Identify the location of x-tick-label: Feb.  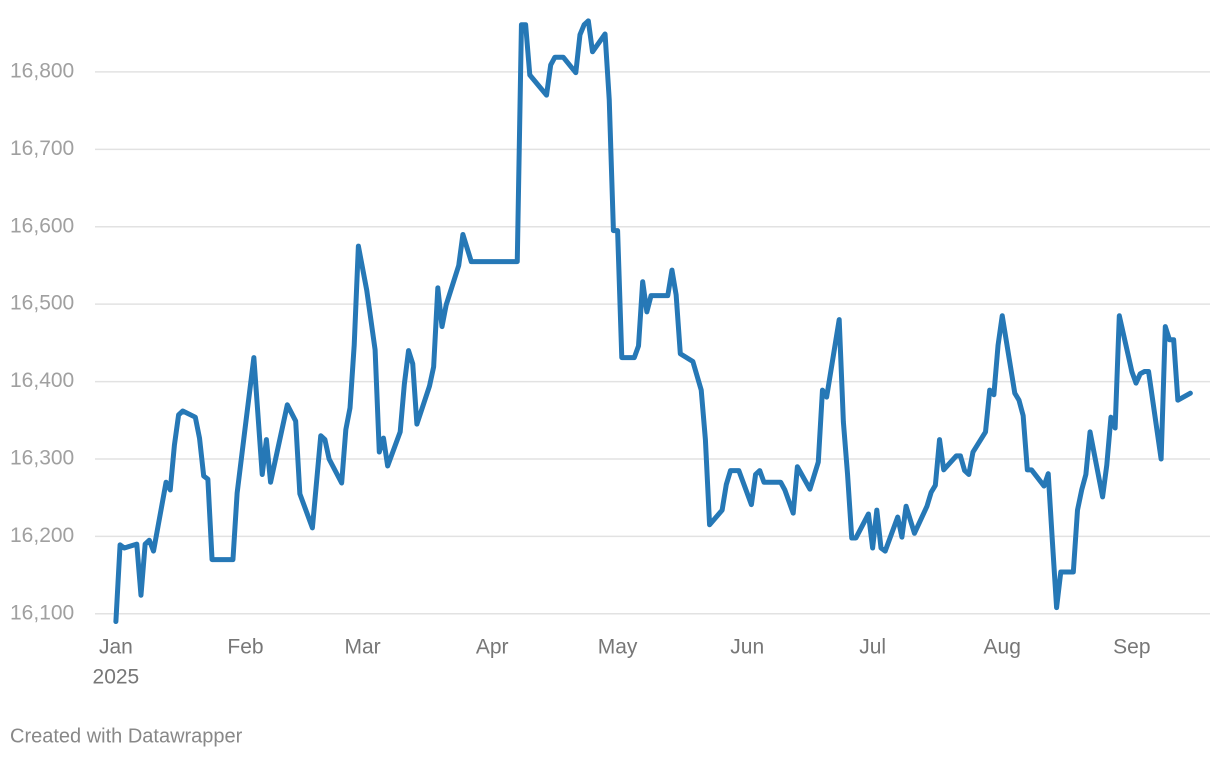
(245, 647).